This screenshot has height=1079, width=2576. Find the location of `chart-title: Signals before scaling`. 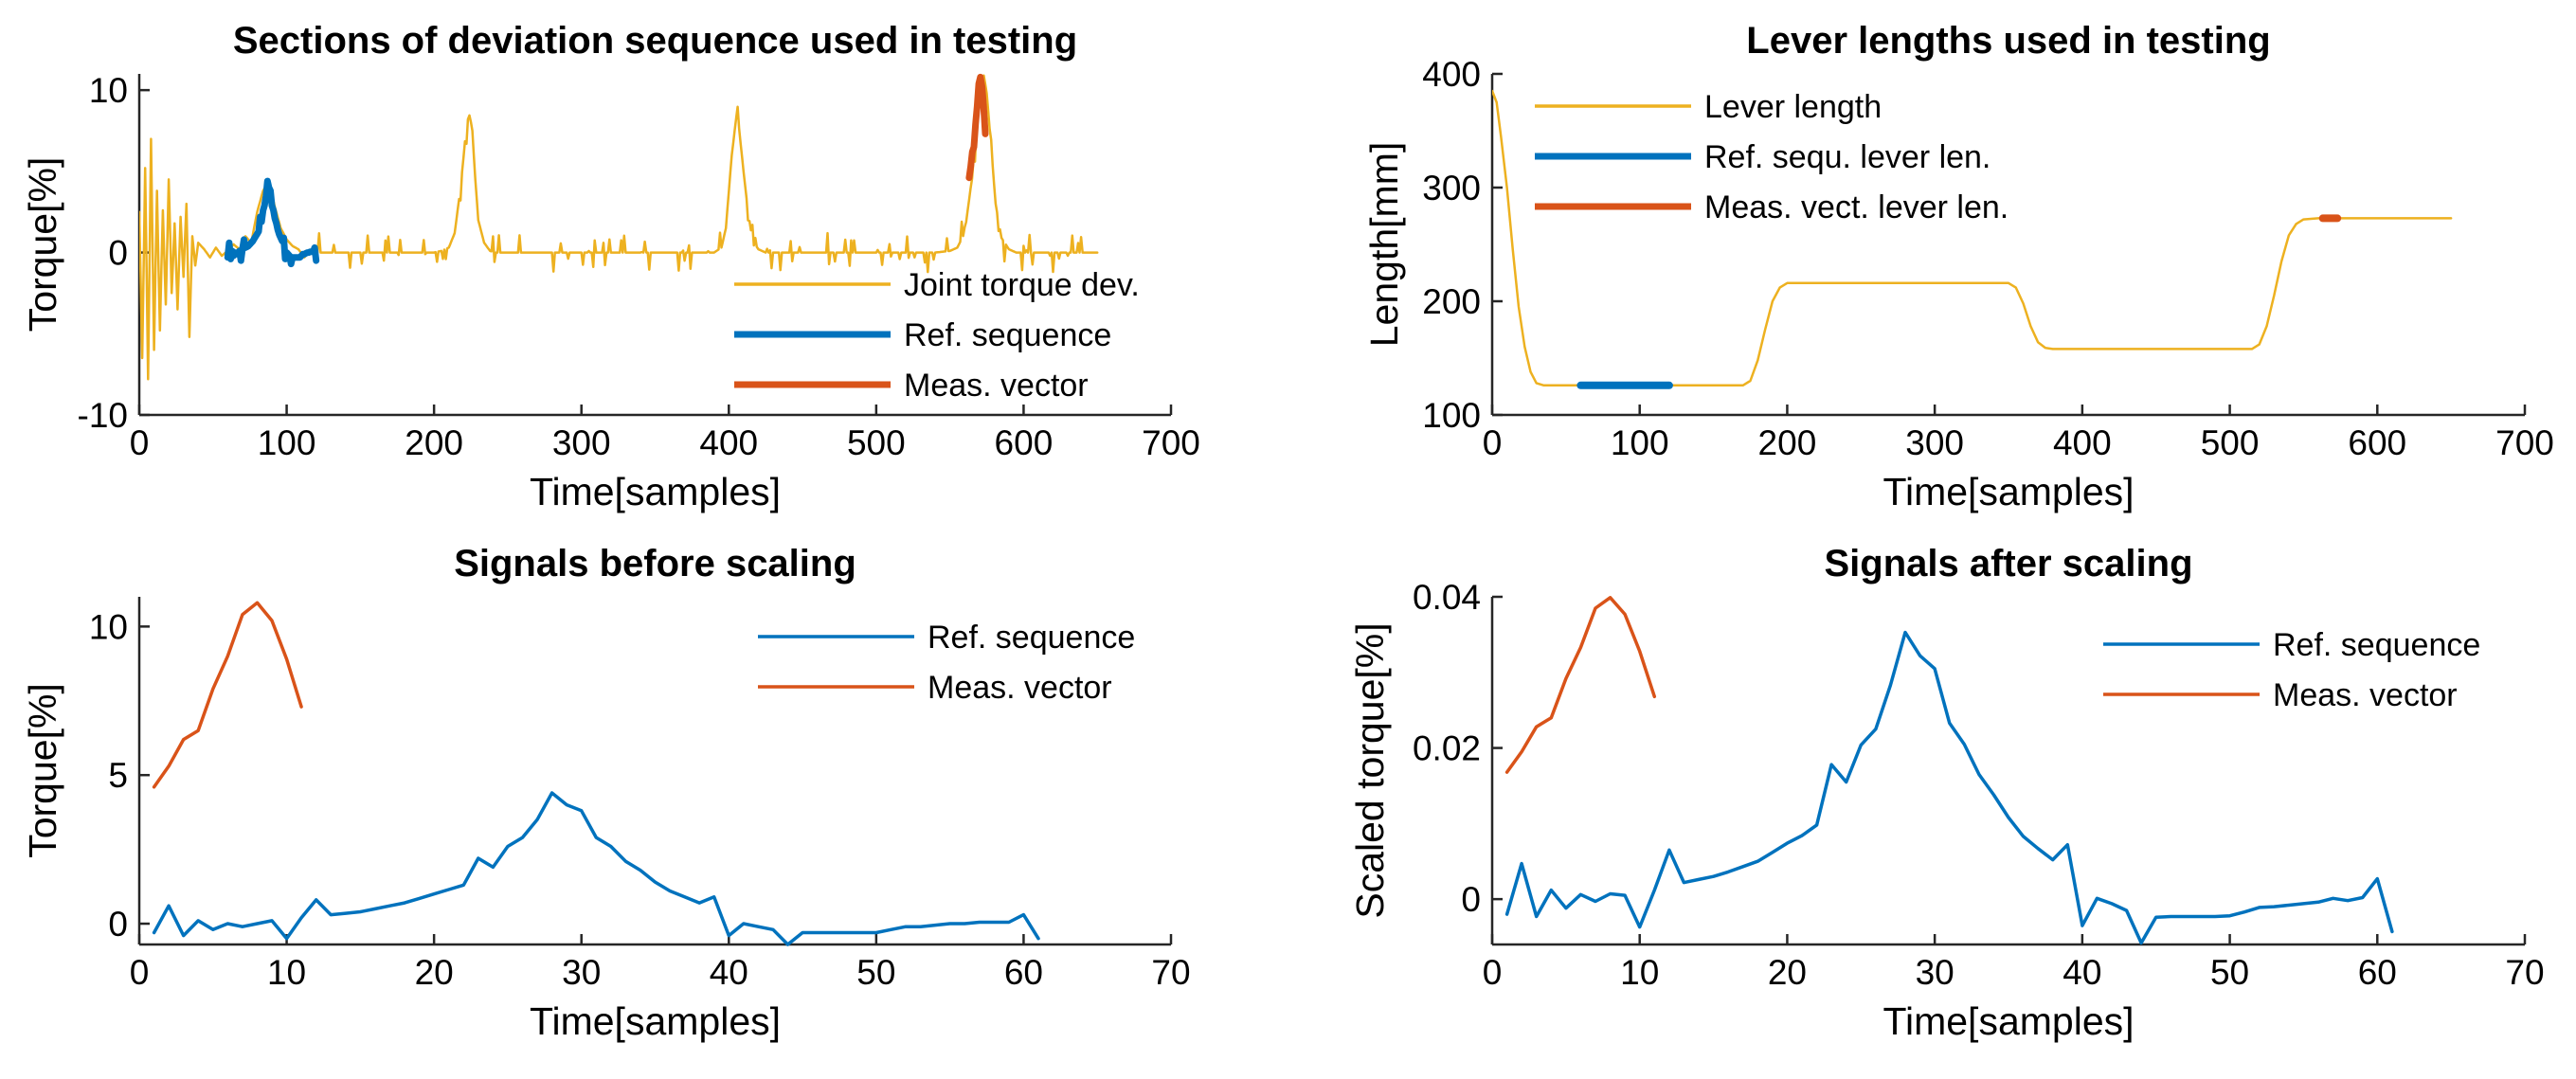

chart-title: Signals before scaling is located at coordinates (655, 563).